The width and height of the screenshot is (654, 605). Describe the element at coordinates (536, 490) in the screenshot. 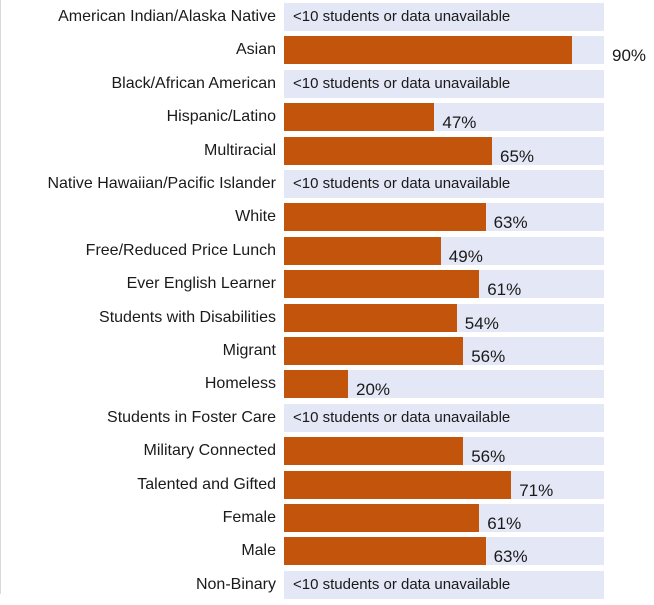

I see `data-label: 71%` at that location.